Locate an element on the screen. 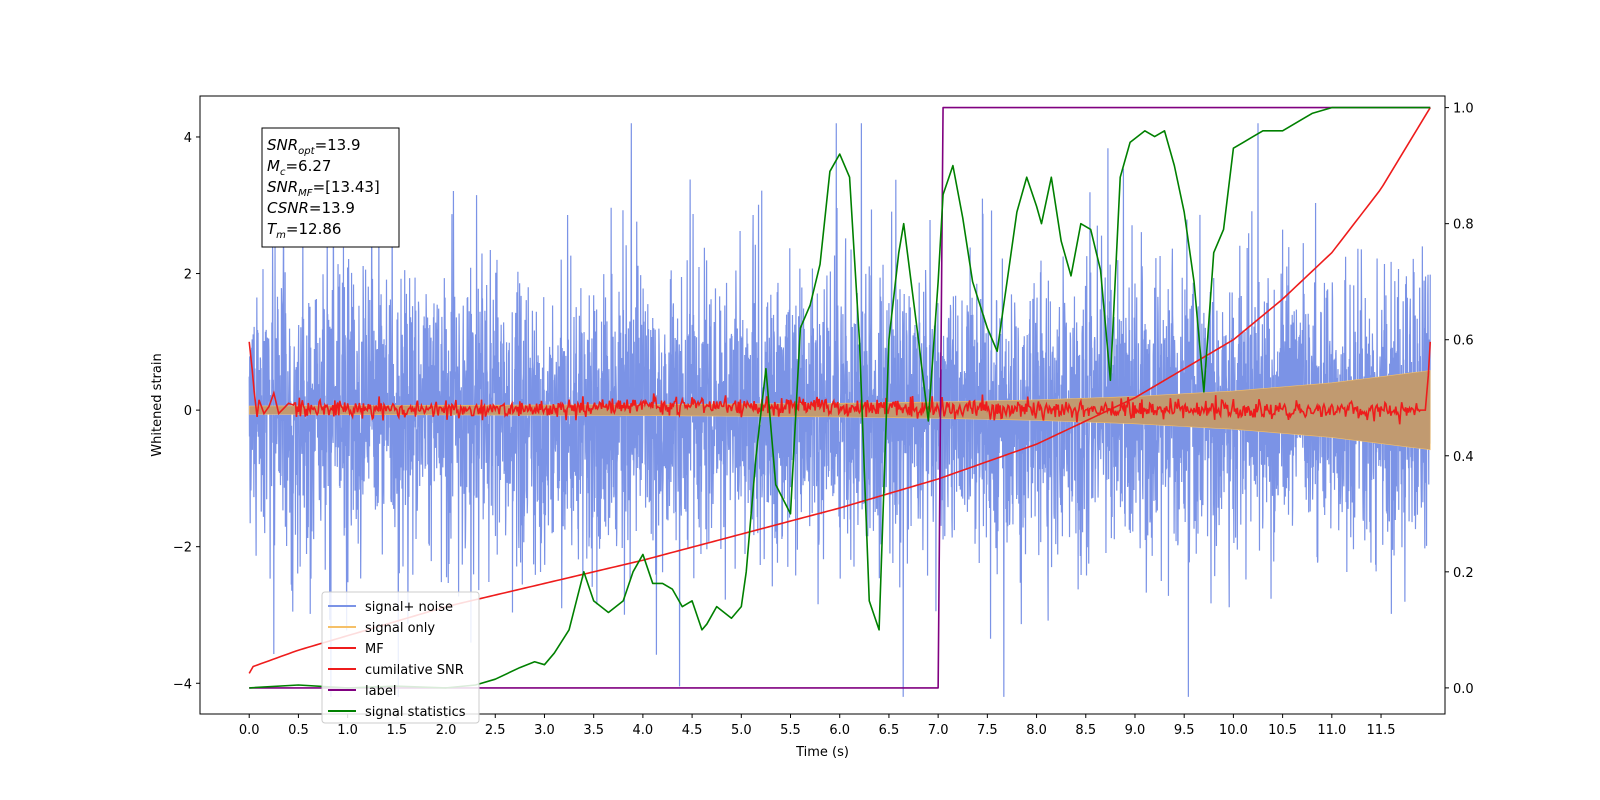 This screenshot has height=800, width=1600. series-mf is located at coordinates (840, 383).